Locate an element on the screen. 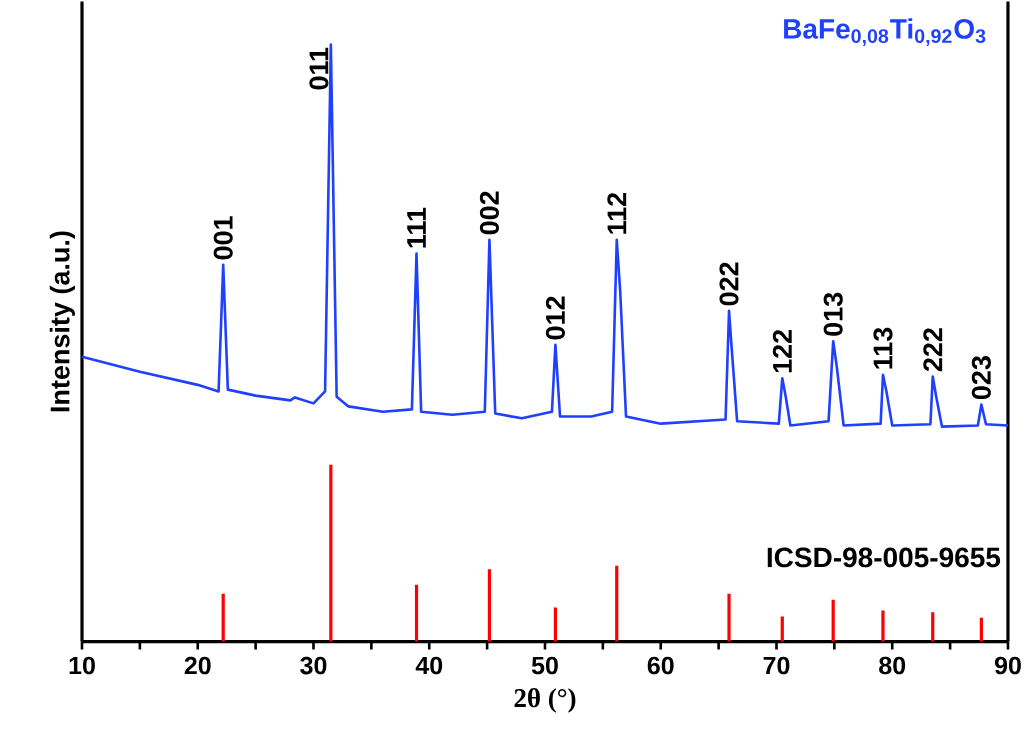 Image resolution: width=1030 pixels, height=742 pixels. x-tick-label: 20 is located at coordinates (197, 665).